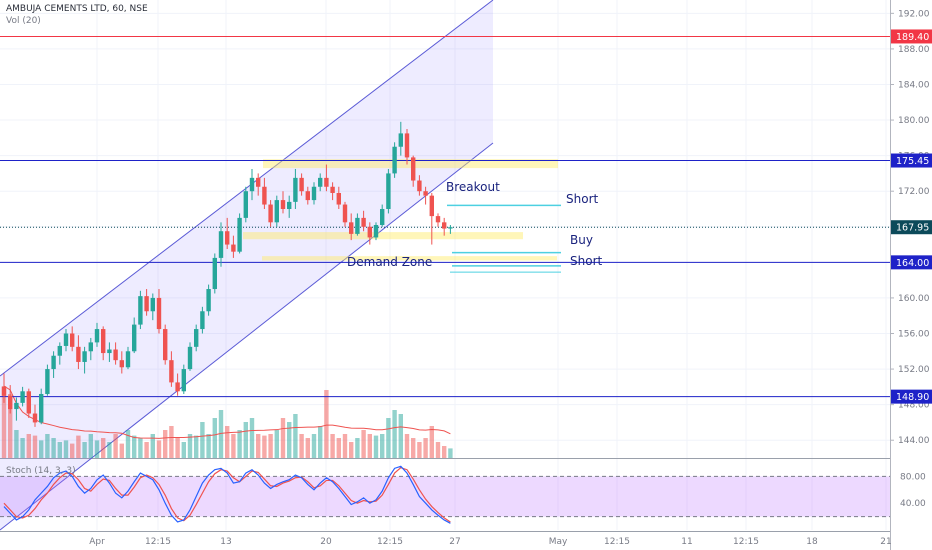 The image size is (932, 550). Describe the element at coordinates (586, 261) in the screenshot. I see `short-label: Short` at that location.